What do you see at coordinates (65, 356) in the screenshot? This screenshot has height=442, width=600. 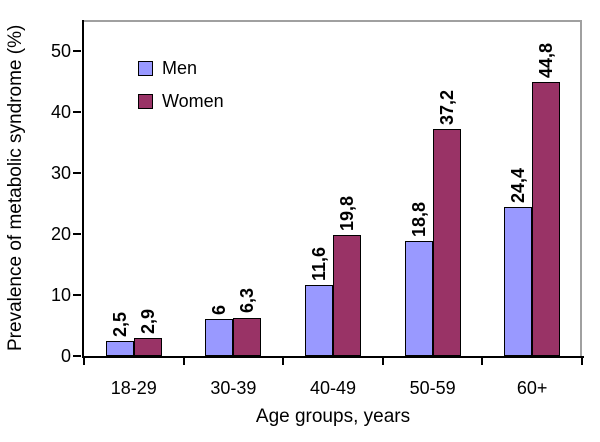 I see `y-tick-label: 0` at bounding box center [65, 356].